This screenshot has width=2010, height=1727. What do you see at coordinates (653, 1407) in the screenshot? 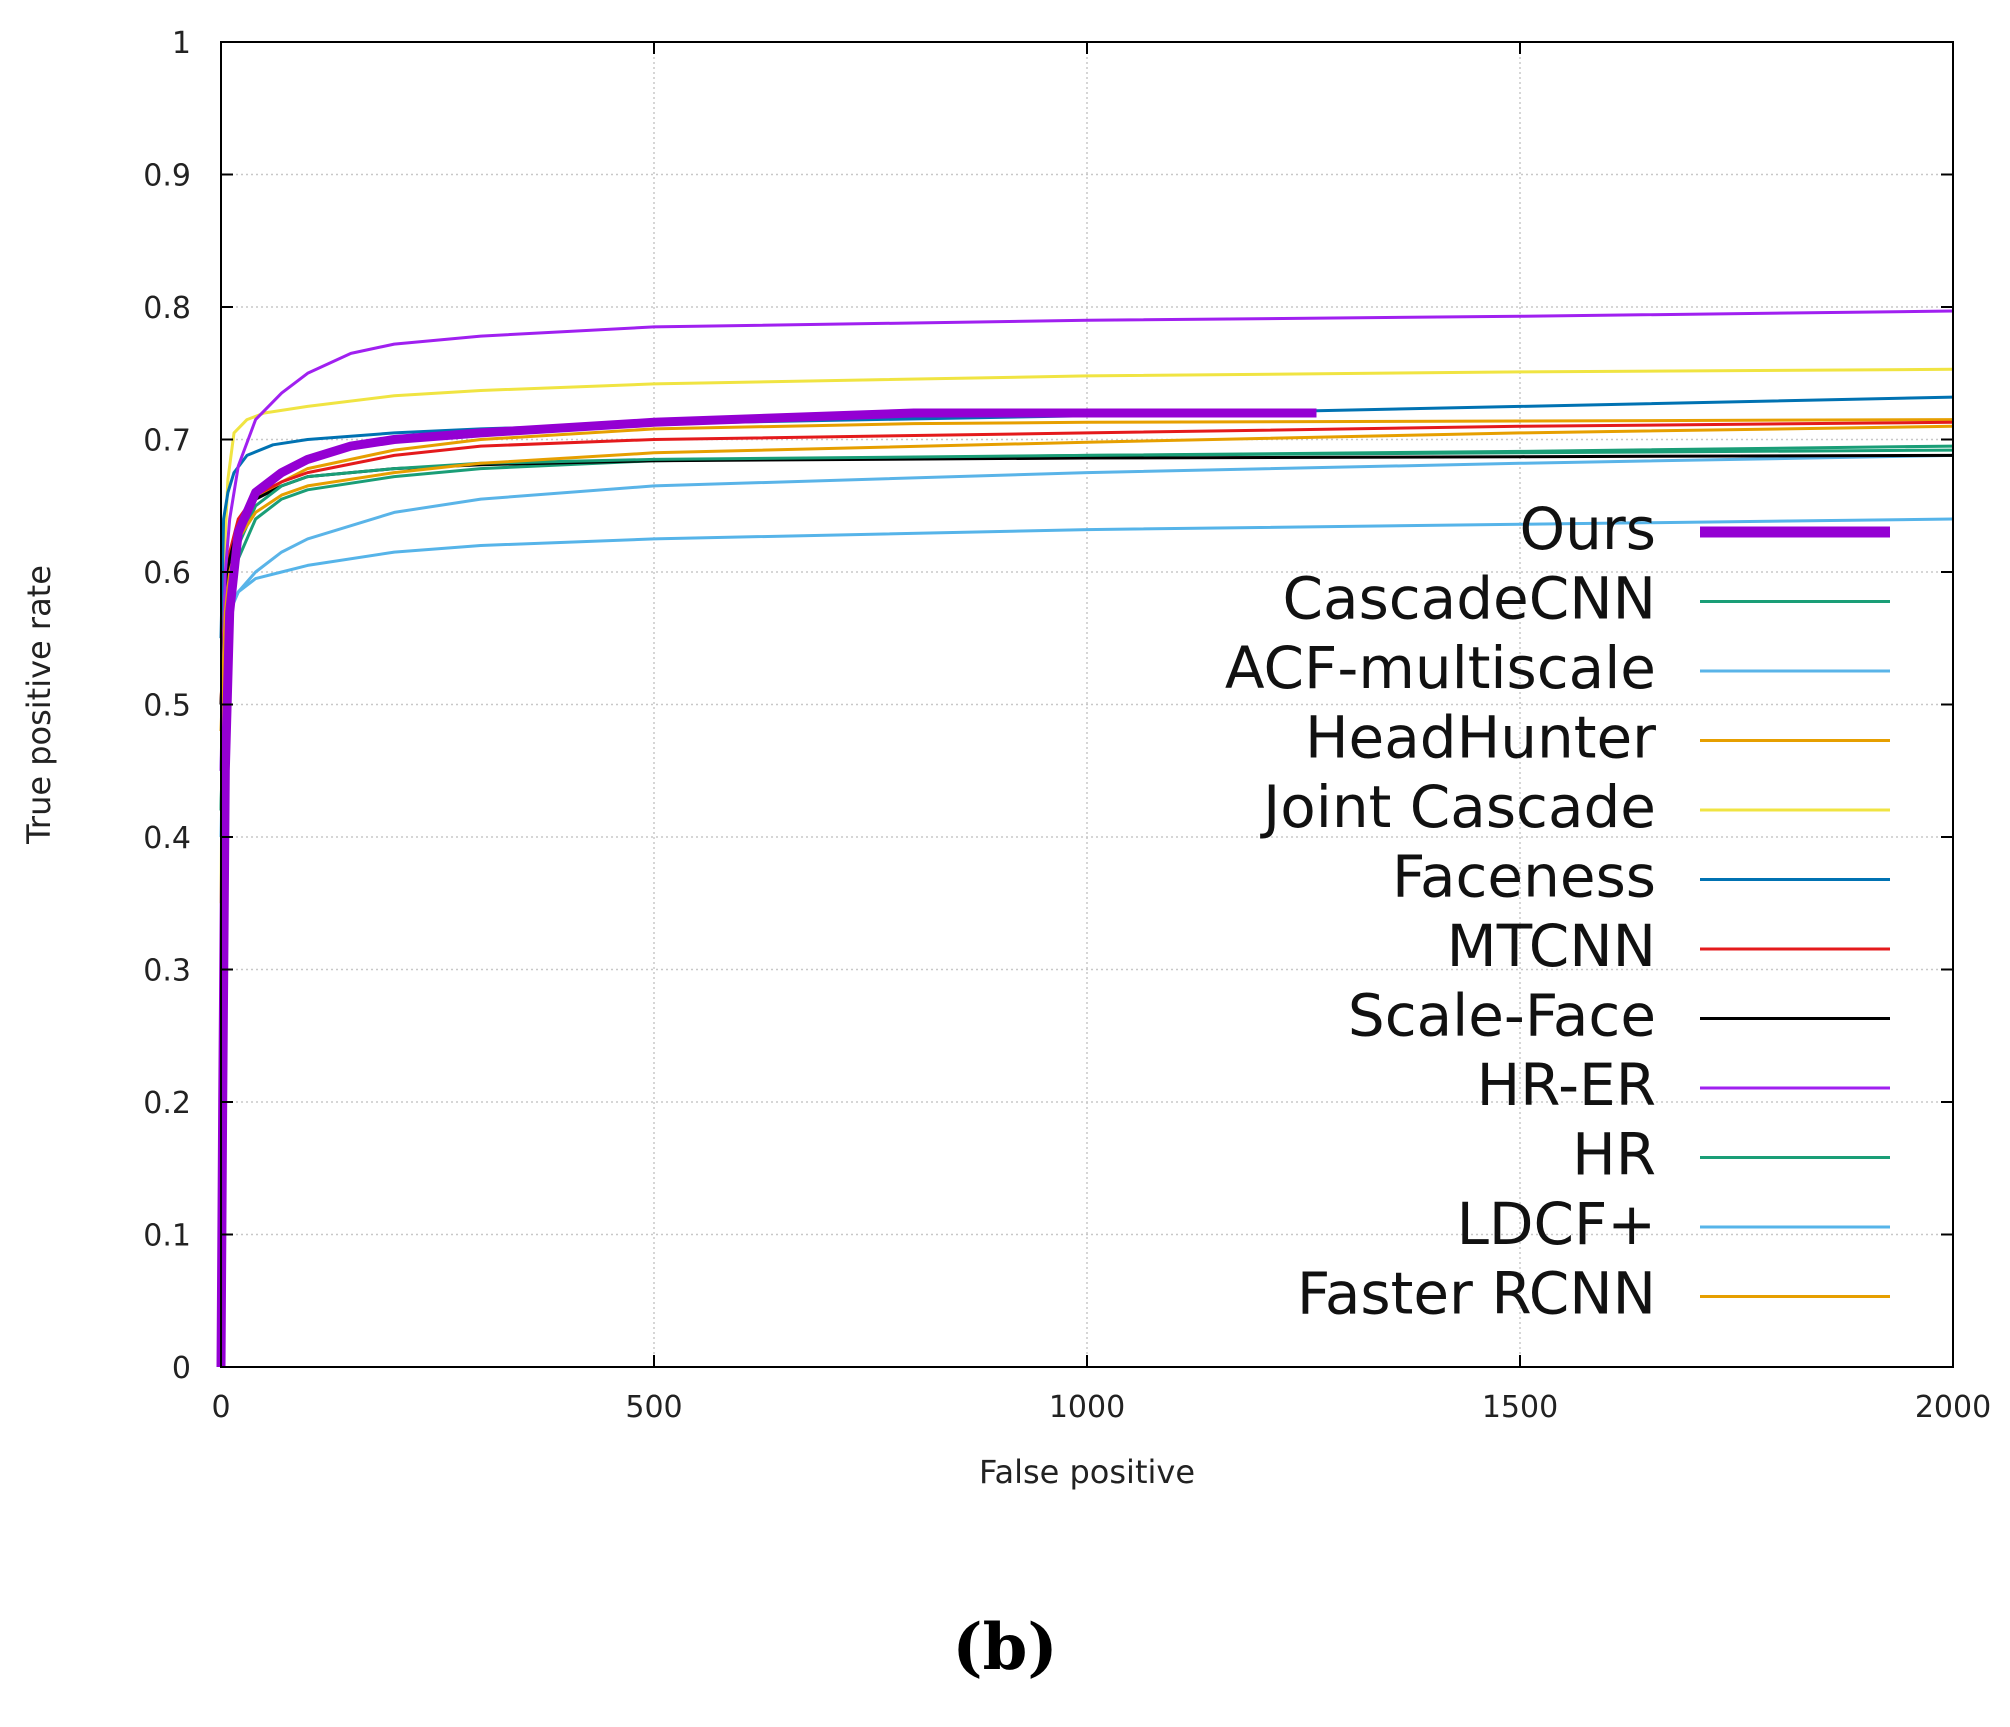
I see `x-tick-label: 500` at bounding box center [653, 1407].